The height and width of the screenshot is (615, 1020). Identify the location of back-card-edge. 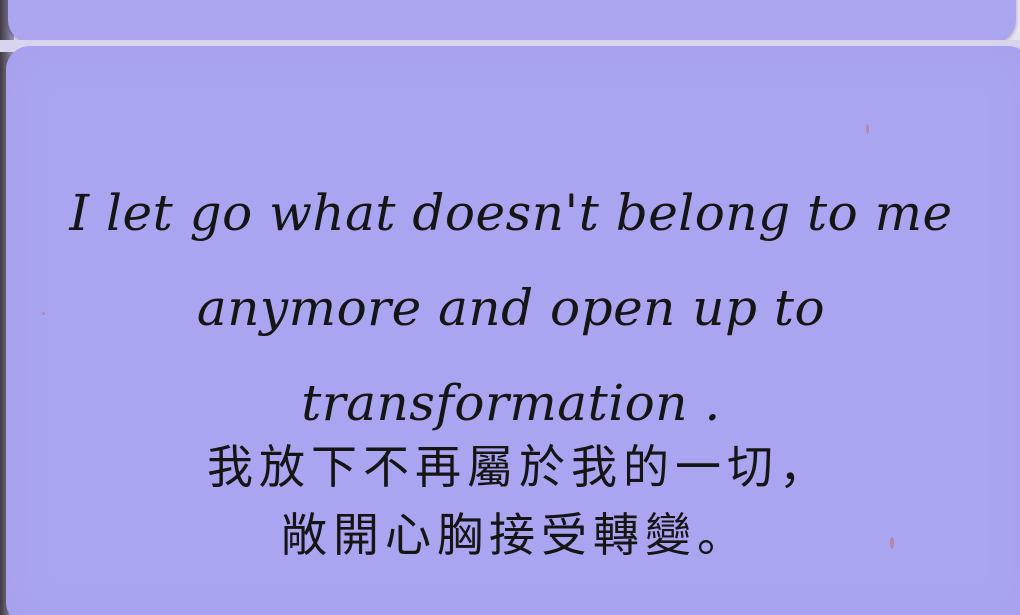
(512, 21).